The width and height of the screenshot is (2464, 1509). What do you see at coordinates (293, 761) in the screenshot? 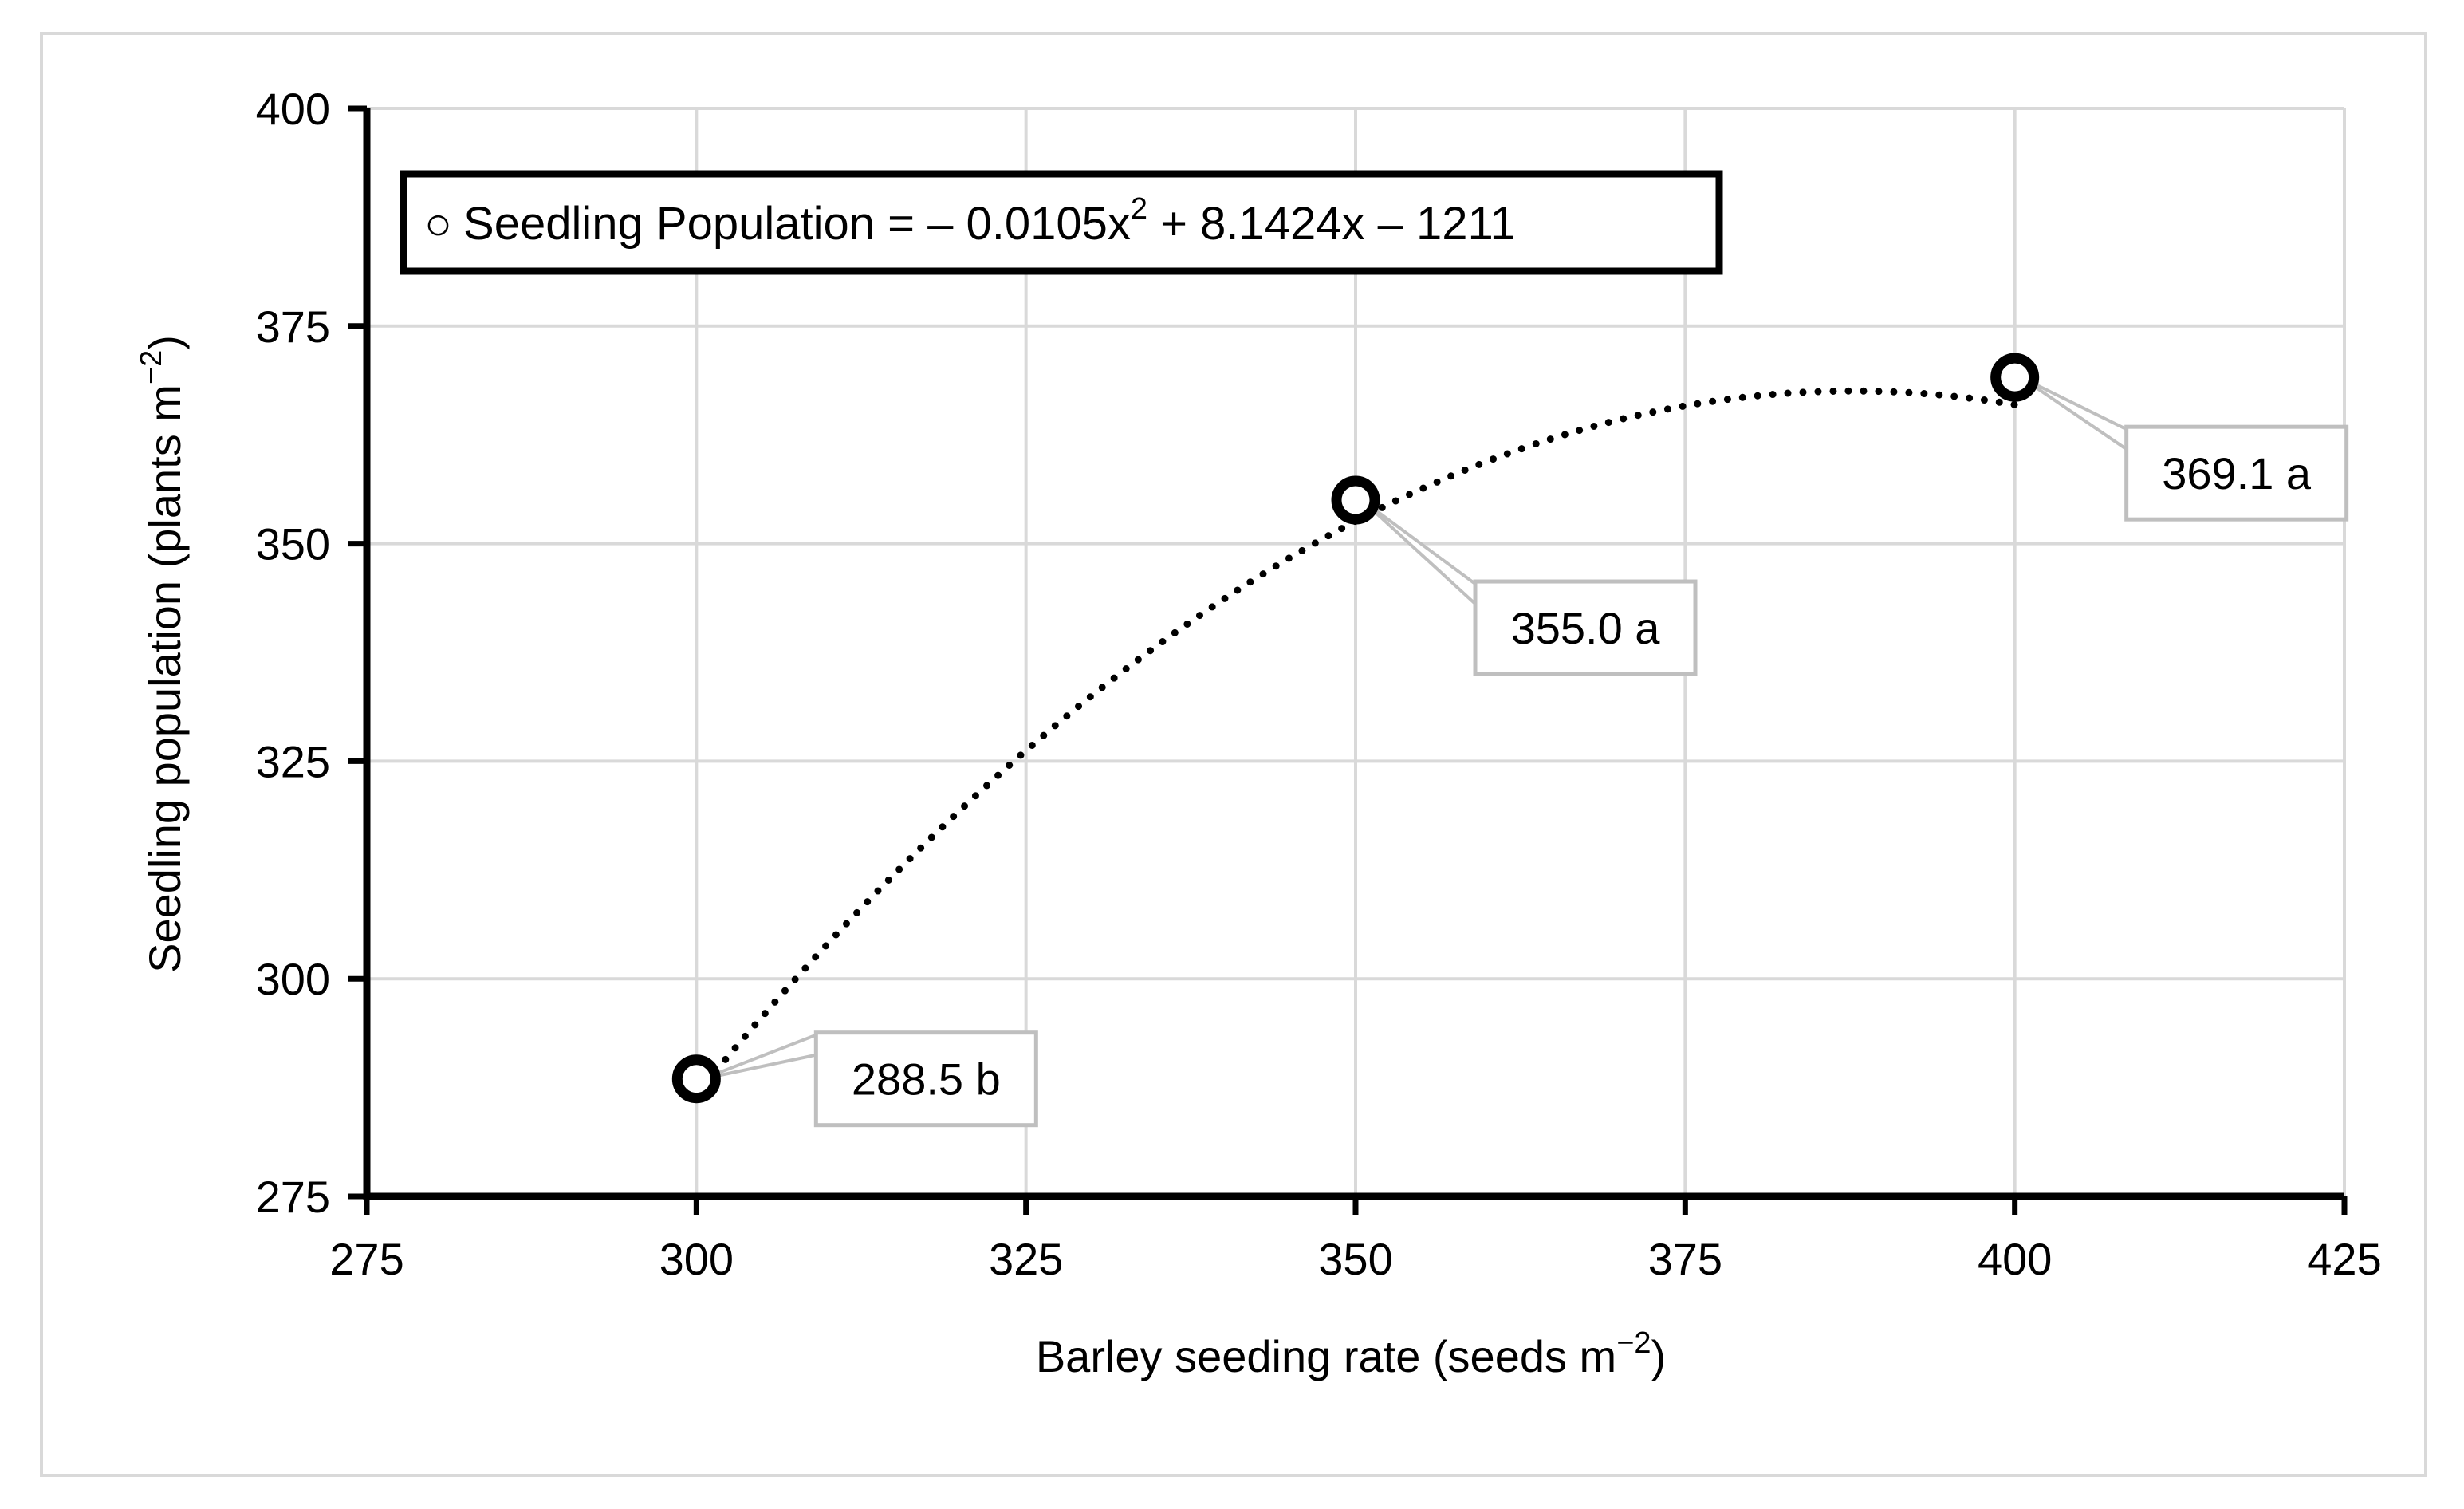
I see `y-tick-label: 325` at bounding box center [293, 761].